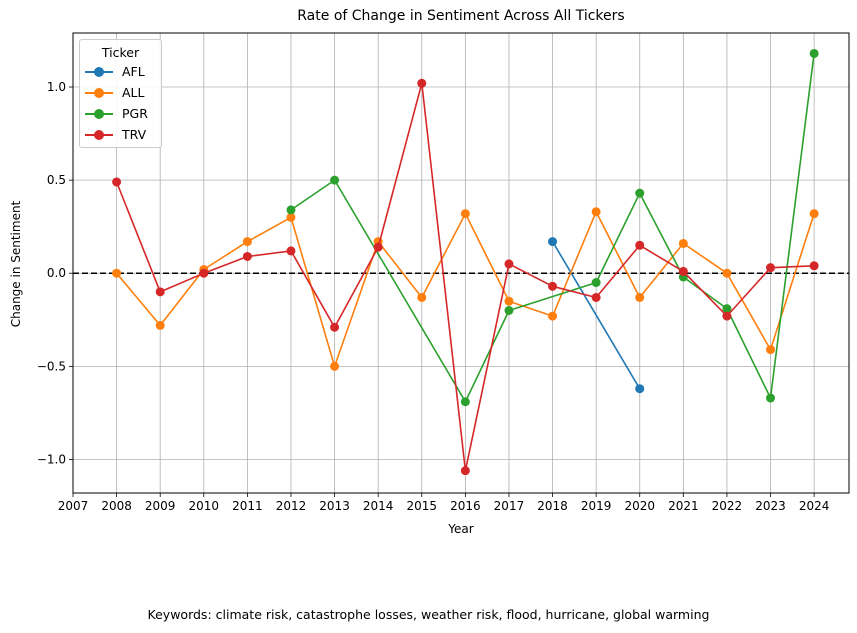 This screenshot has width=857, height=633. What do you see at coordinates (465, 506) in the screenshot?
I see `x-tick-label: 2016` at bounding box center [465, 506].